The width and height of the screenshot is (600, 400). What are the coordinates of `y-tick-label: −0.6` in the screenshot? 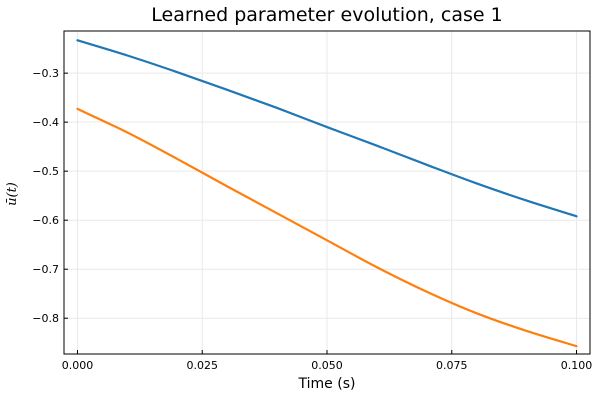 It's located at (45, 220).